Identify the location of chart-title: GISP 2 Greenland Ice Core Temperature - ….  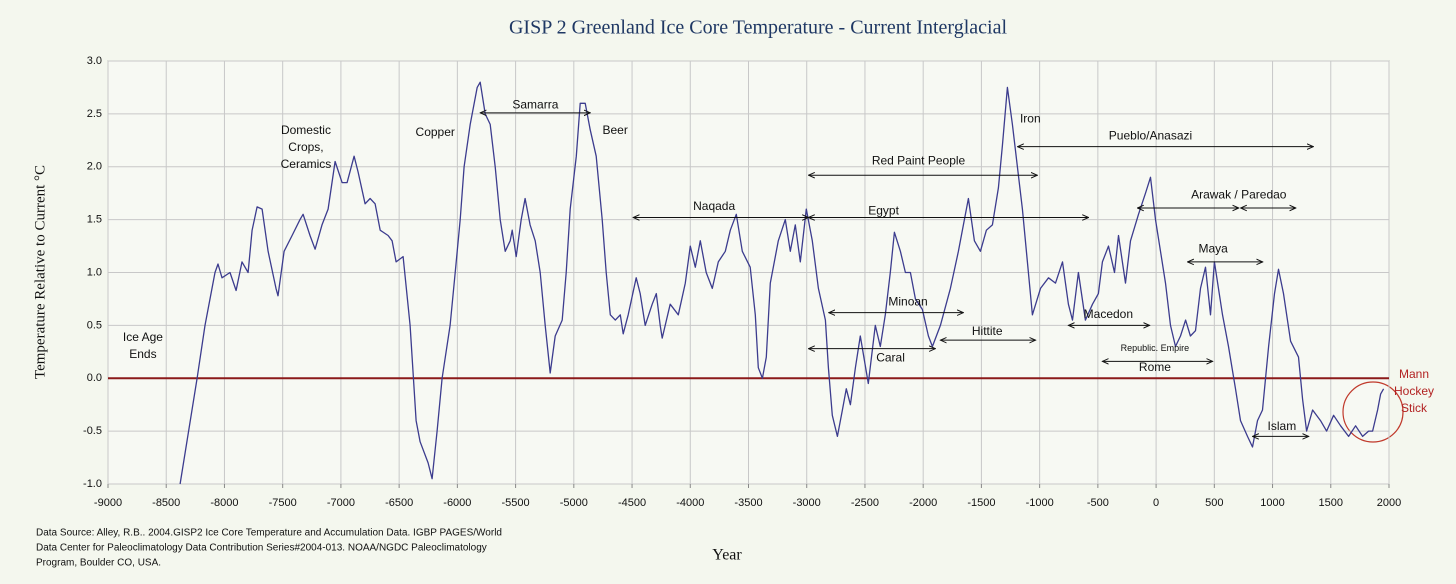
(758, 28).